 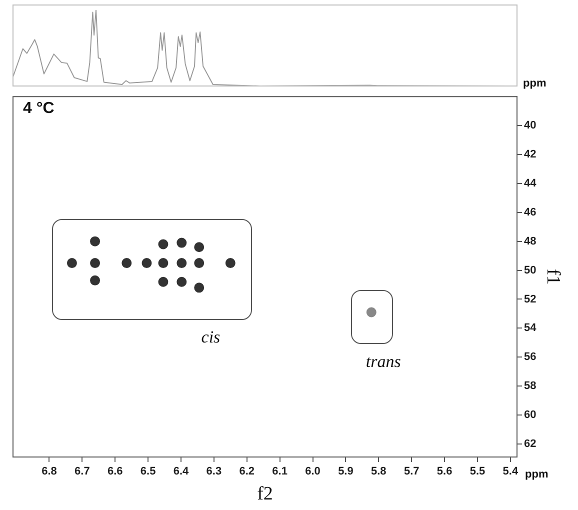 I want to click on y-tick-label: 44, so click(x=531, y=183).